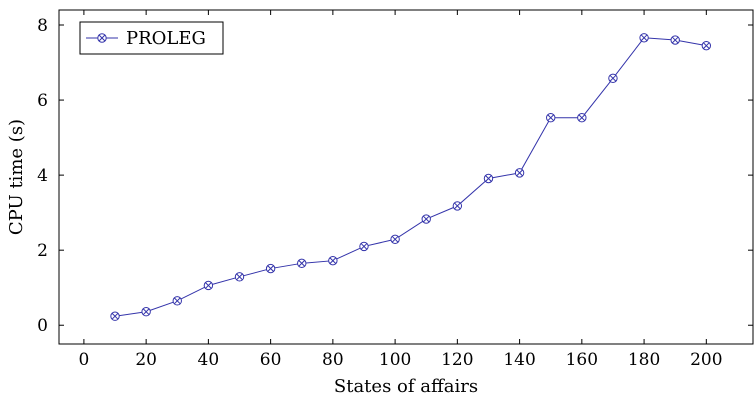  I want to click on legend-entry: PROLEG, so click(166, 38).